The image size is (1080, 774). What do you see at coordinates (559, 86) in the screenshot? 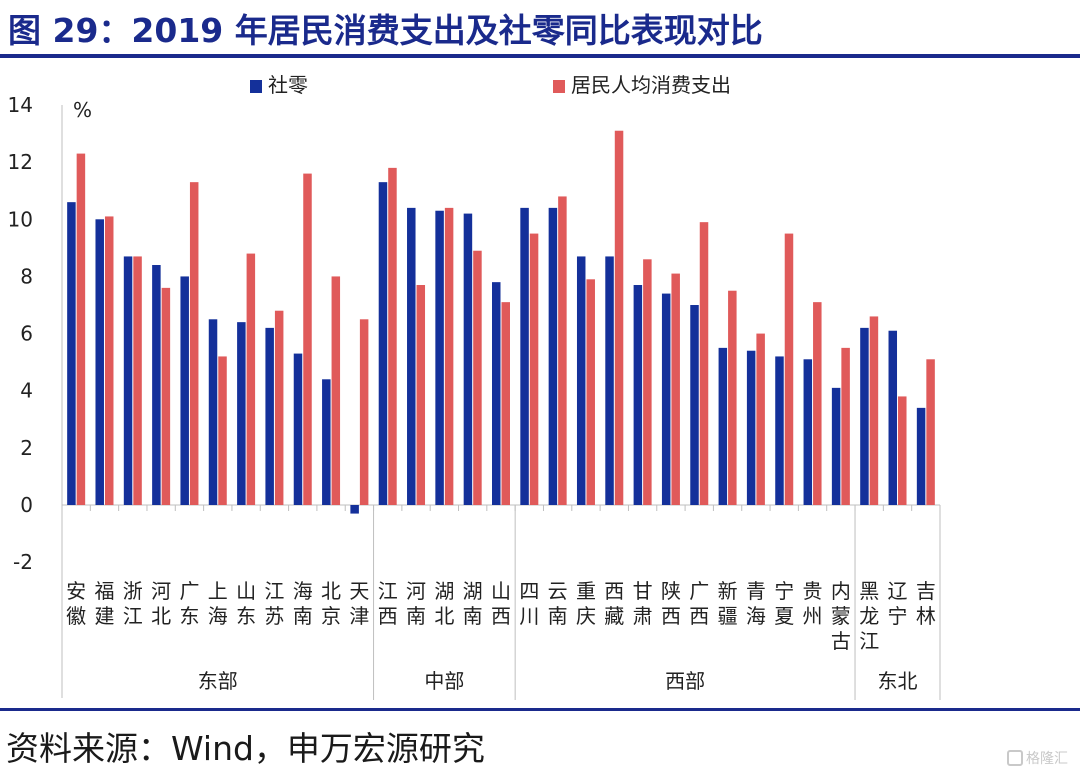
I see `legend-swatch-per-capita-consumption` at bounding box center [559, 86].